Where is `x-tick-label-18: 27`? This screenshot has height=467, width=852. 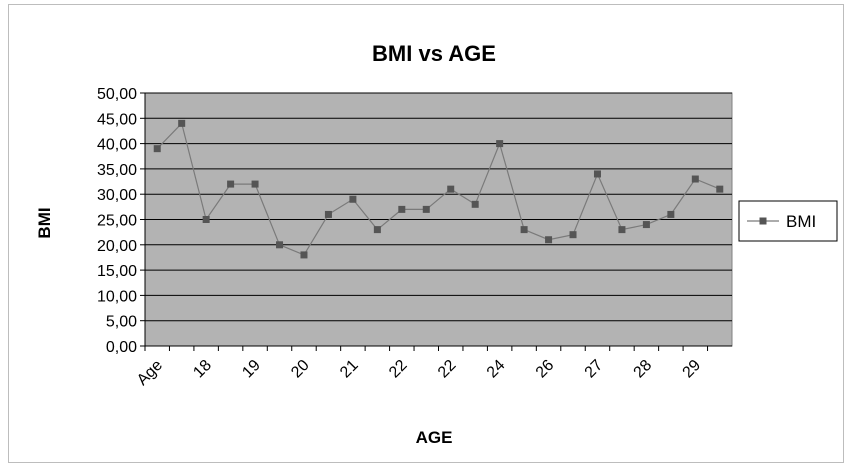 x-tick-label-18: 27 is located at coordinates (594, 369).